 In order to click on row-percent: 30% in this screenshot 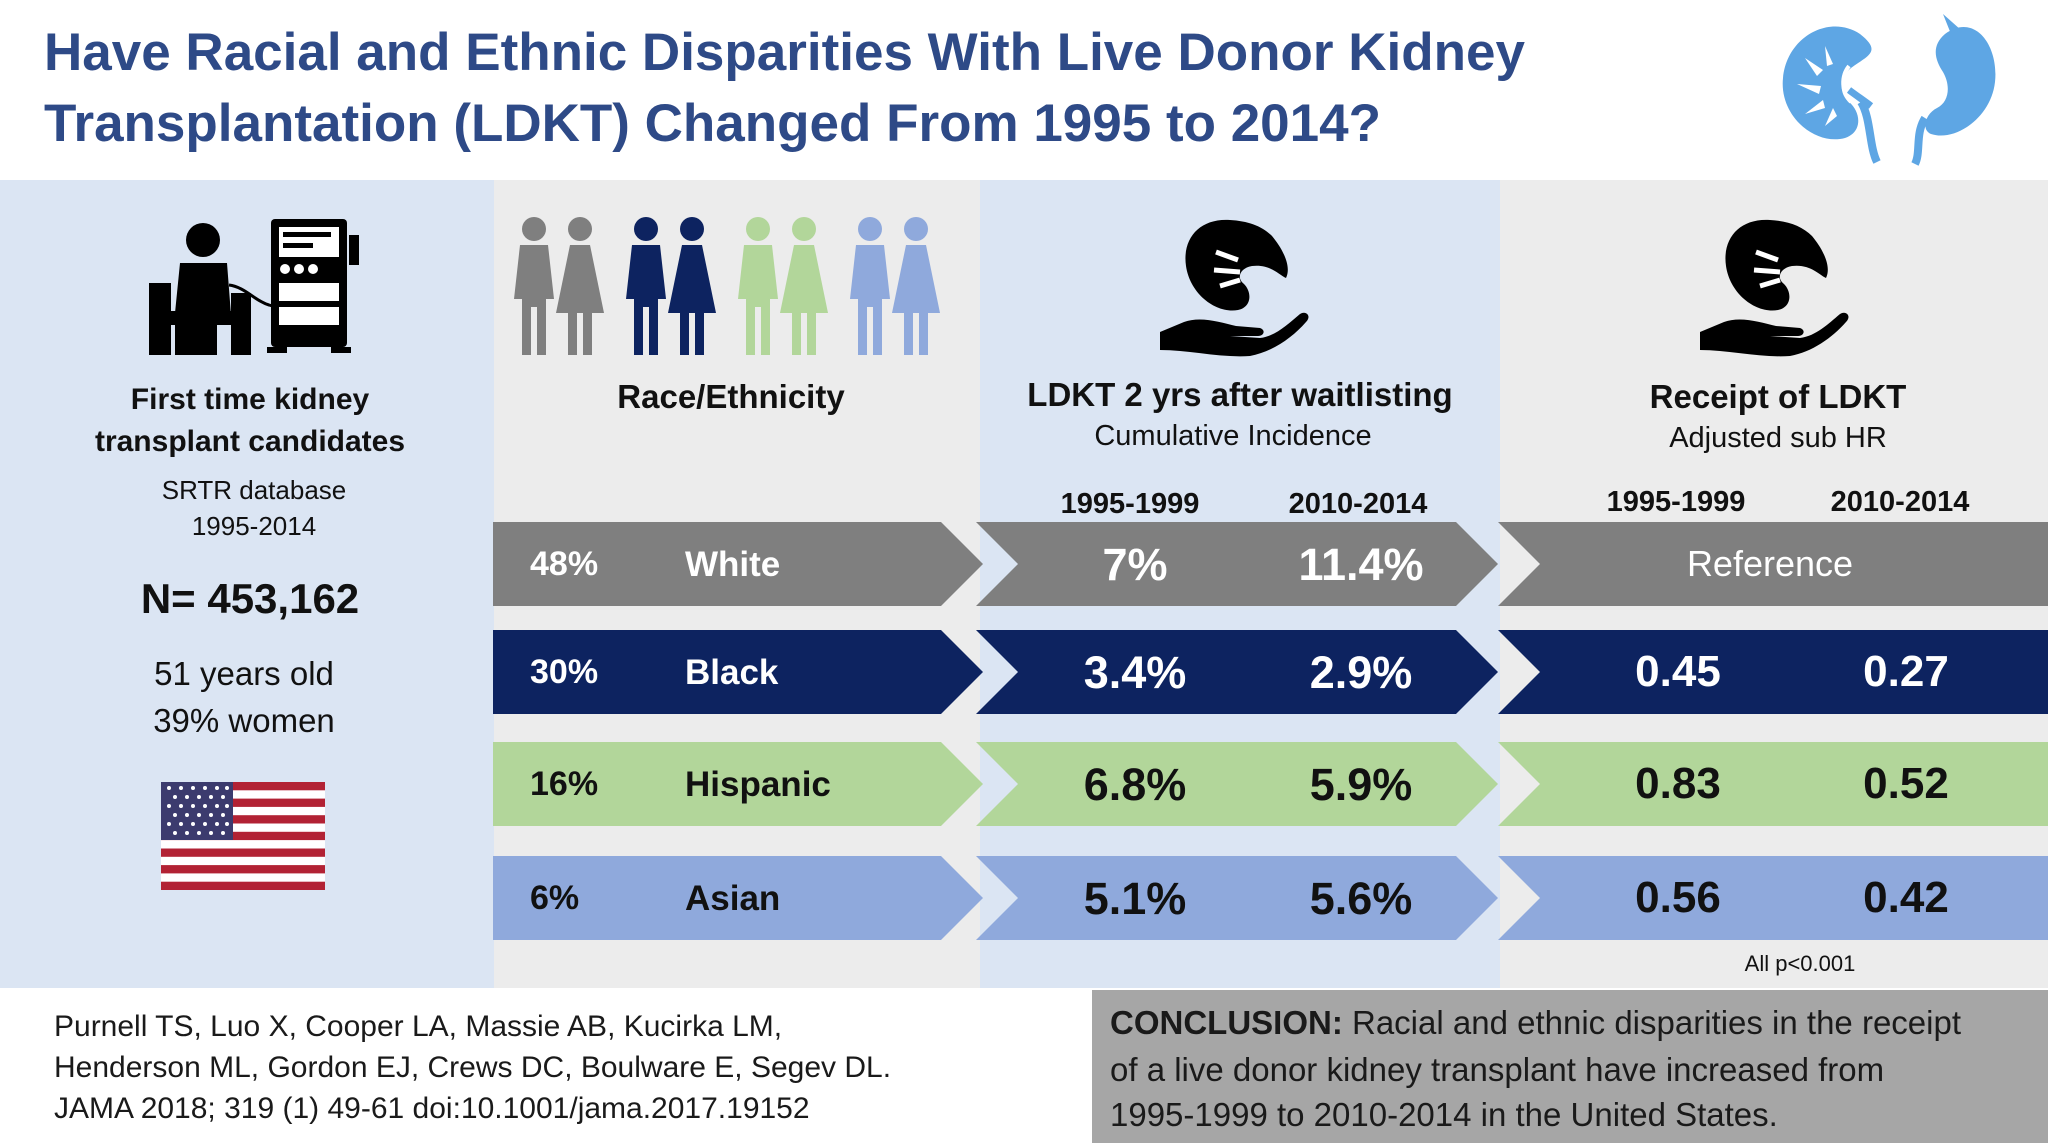, I will do `click(564, 672)`.